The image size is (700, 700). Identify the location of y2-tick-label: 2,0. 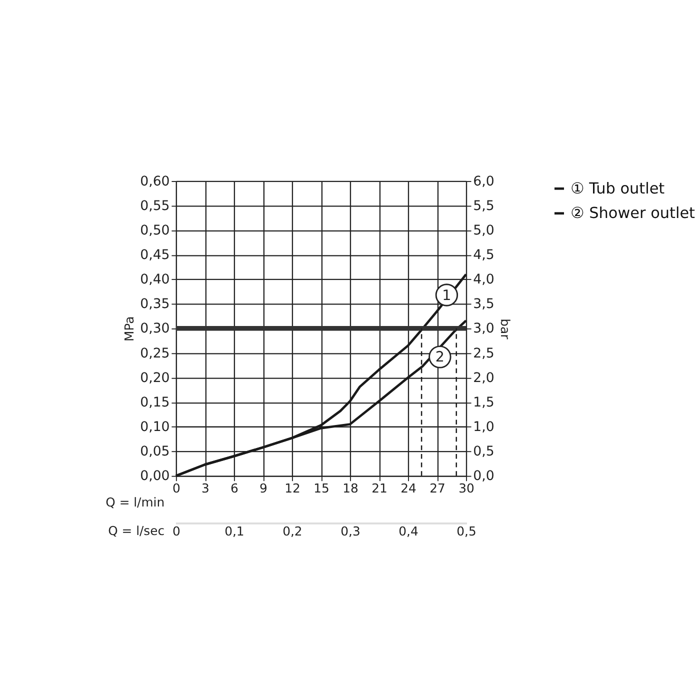
(483, 378).